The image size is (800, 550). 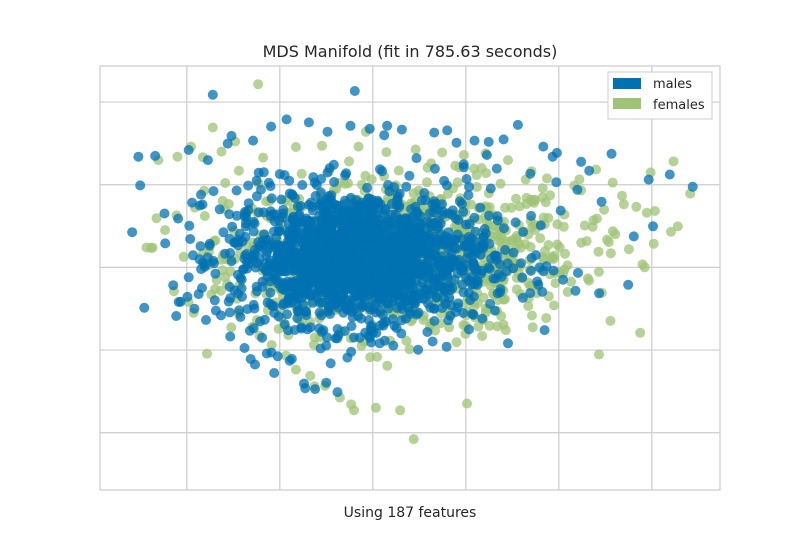 I want to click on legend-label-males: males, so click(x=672, y=84).